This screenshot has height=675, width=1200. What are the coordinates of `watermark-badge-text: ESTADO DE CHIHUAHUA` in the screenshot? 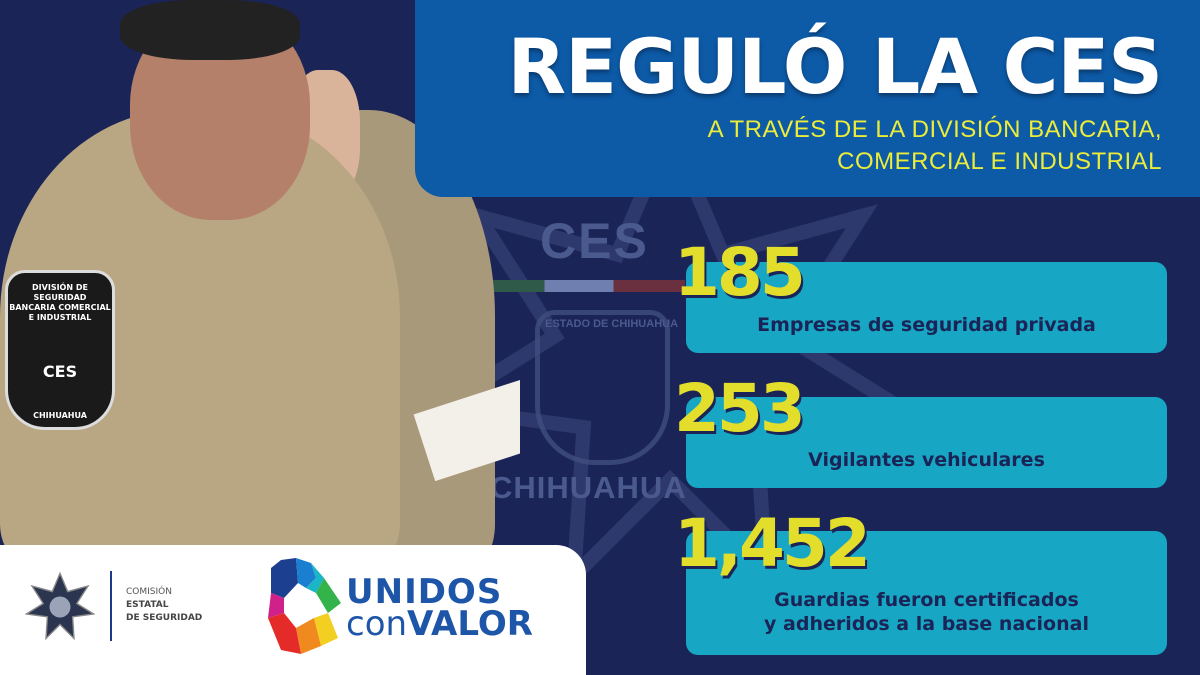 It's located at (612, 324).